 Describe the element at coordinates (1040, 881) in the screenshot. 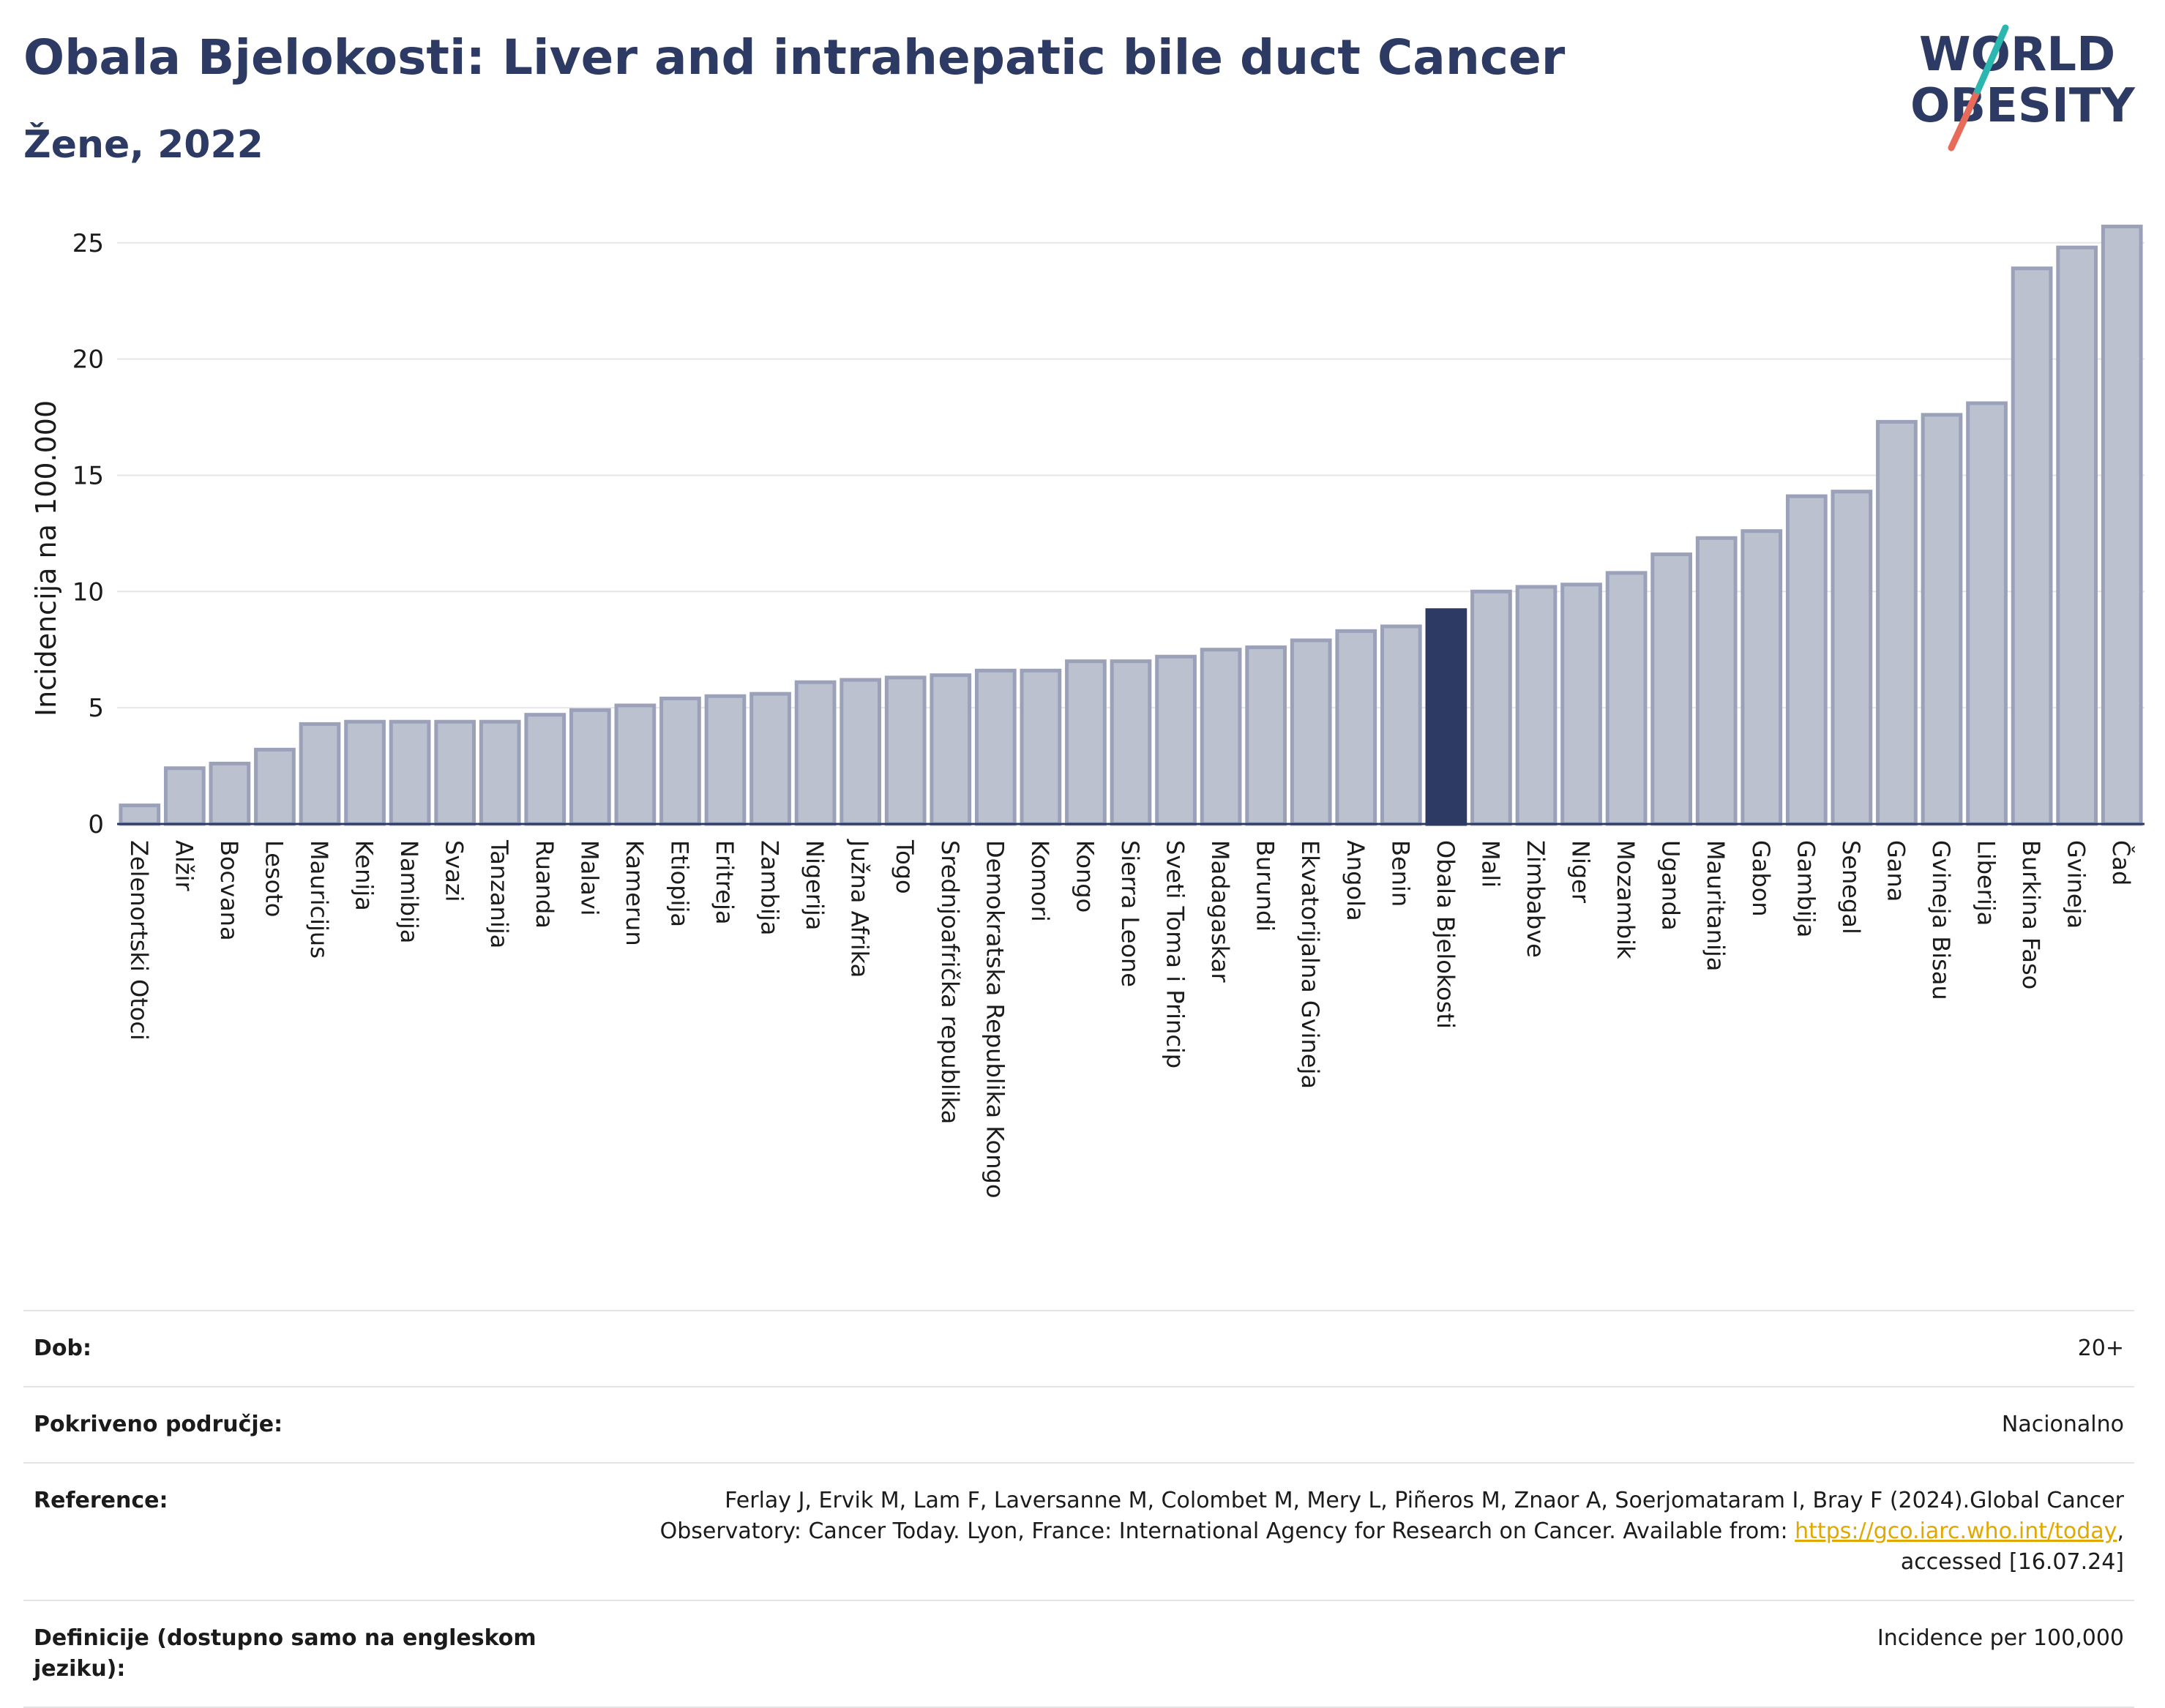

I see `x-tick-label: Komori` at that location.